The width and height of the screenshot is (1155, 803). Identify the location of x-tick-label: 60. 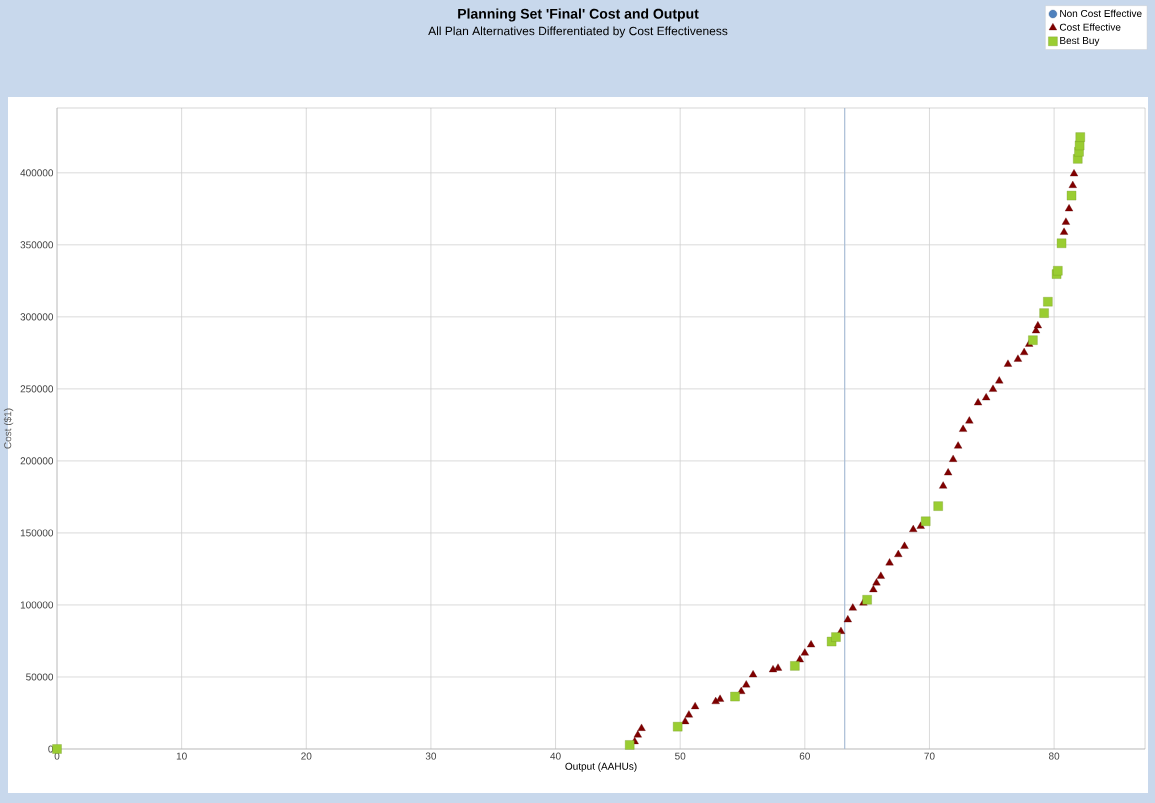
(804, 756).